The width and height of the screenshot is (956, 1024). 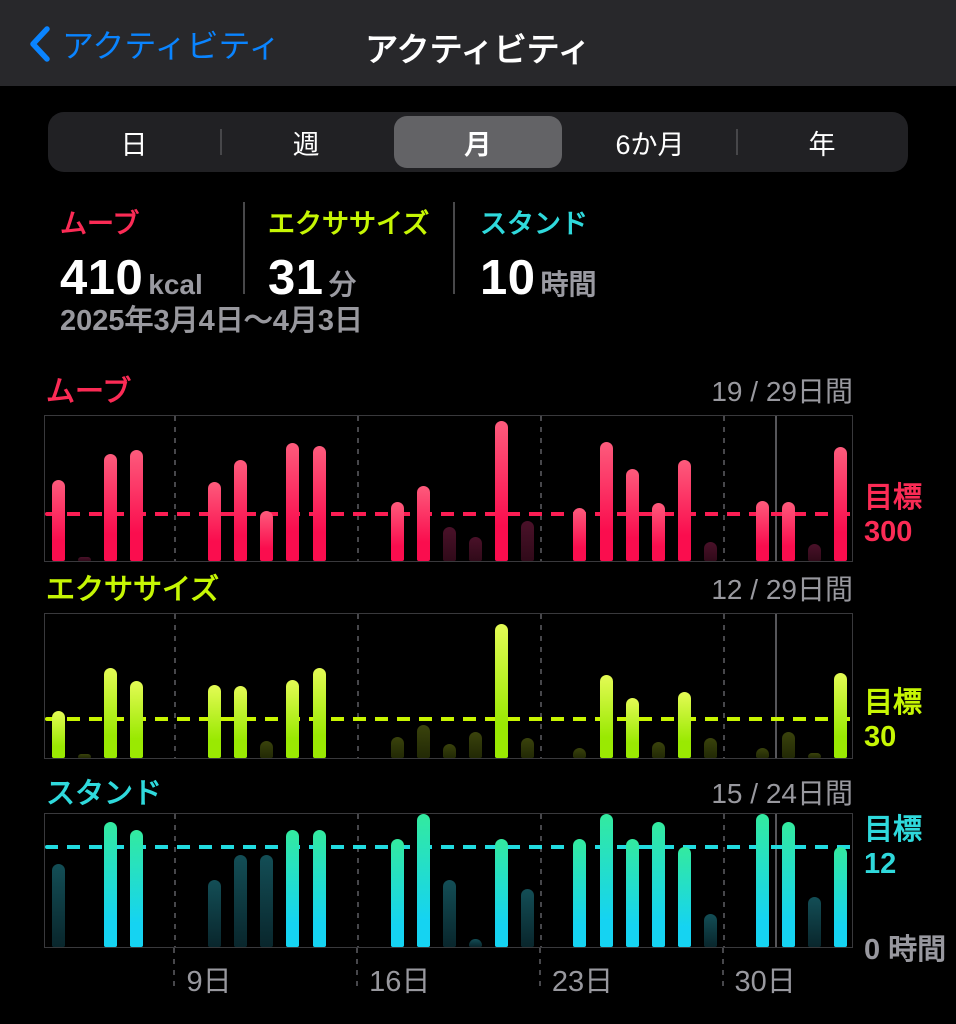 What do you see at coordinates (241, 901) in the screenshot?
I see `stand-bar-3/11` at bounding box center [241, 901].